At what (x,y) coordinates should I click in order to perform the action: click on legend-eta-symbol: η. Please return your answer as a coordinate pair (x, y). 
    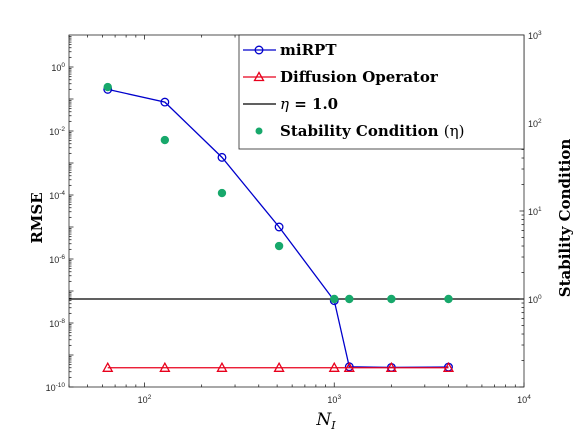
    Looking at the image, I should click on (284, 104).